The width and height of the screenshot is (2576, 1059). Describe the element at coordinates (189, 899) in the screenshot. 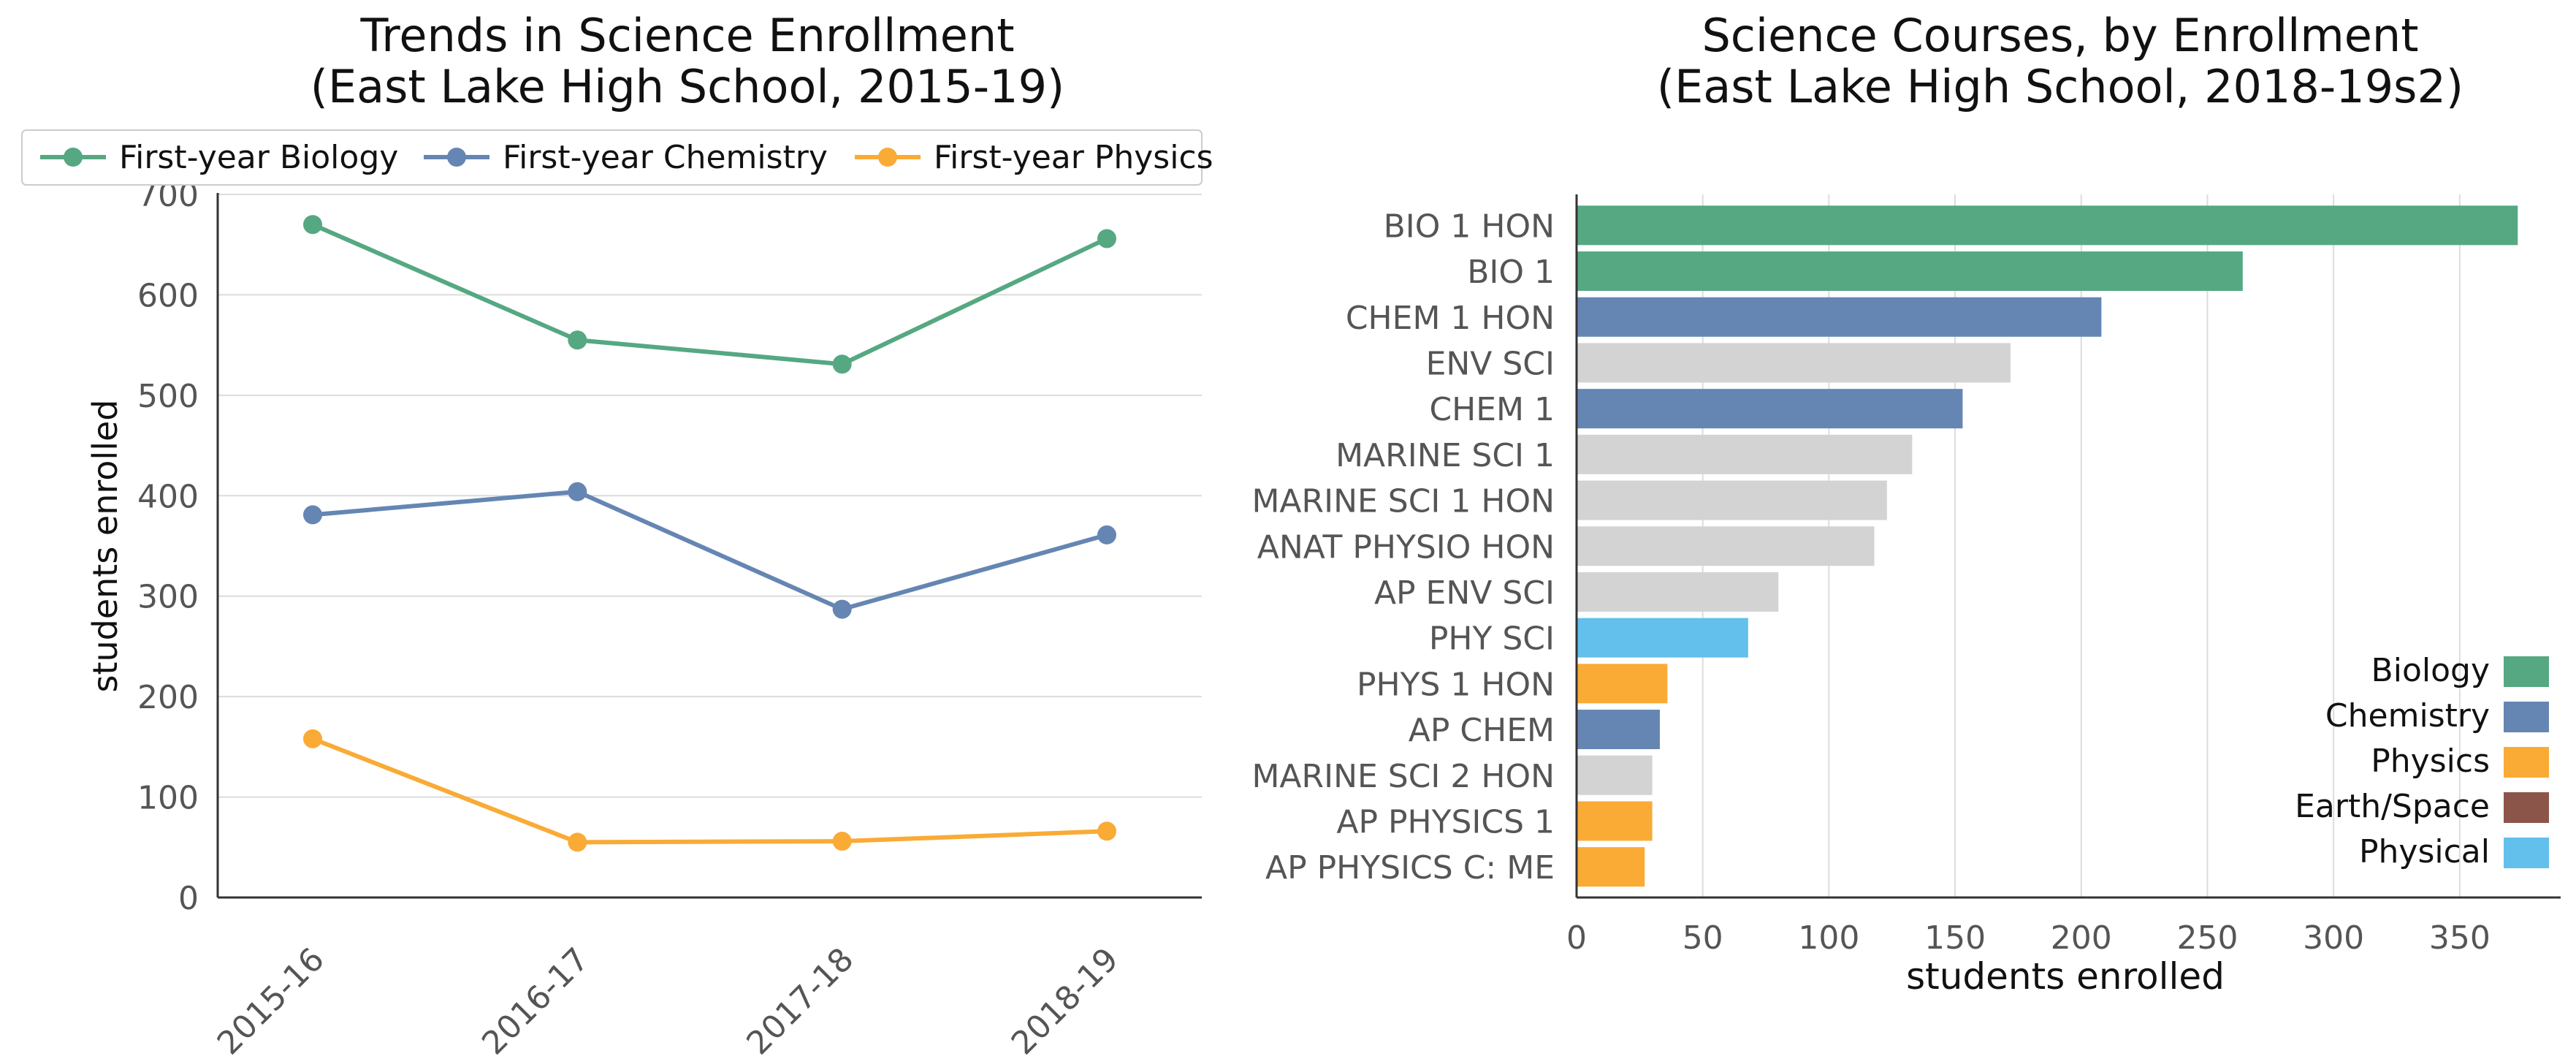

I see `y-tick-label: 0` at that location.